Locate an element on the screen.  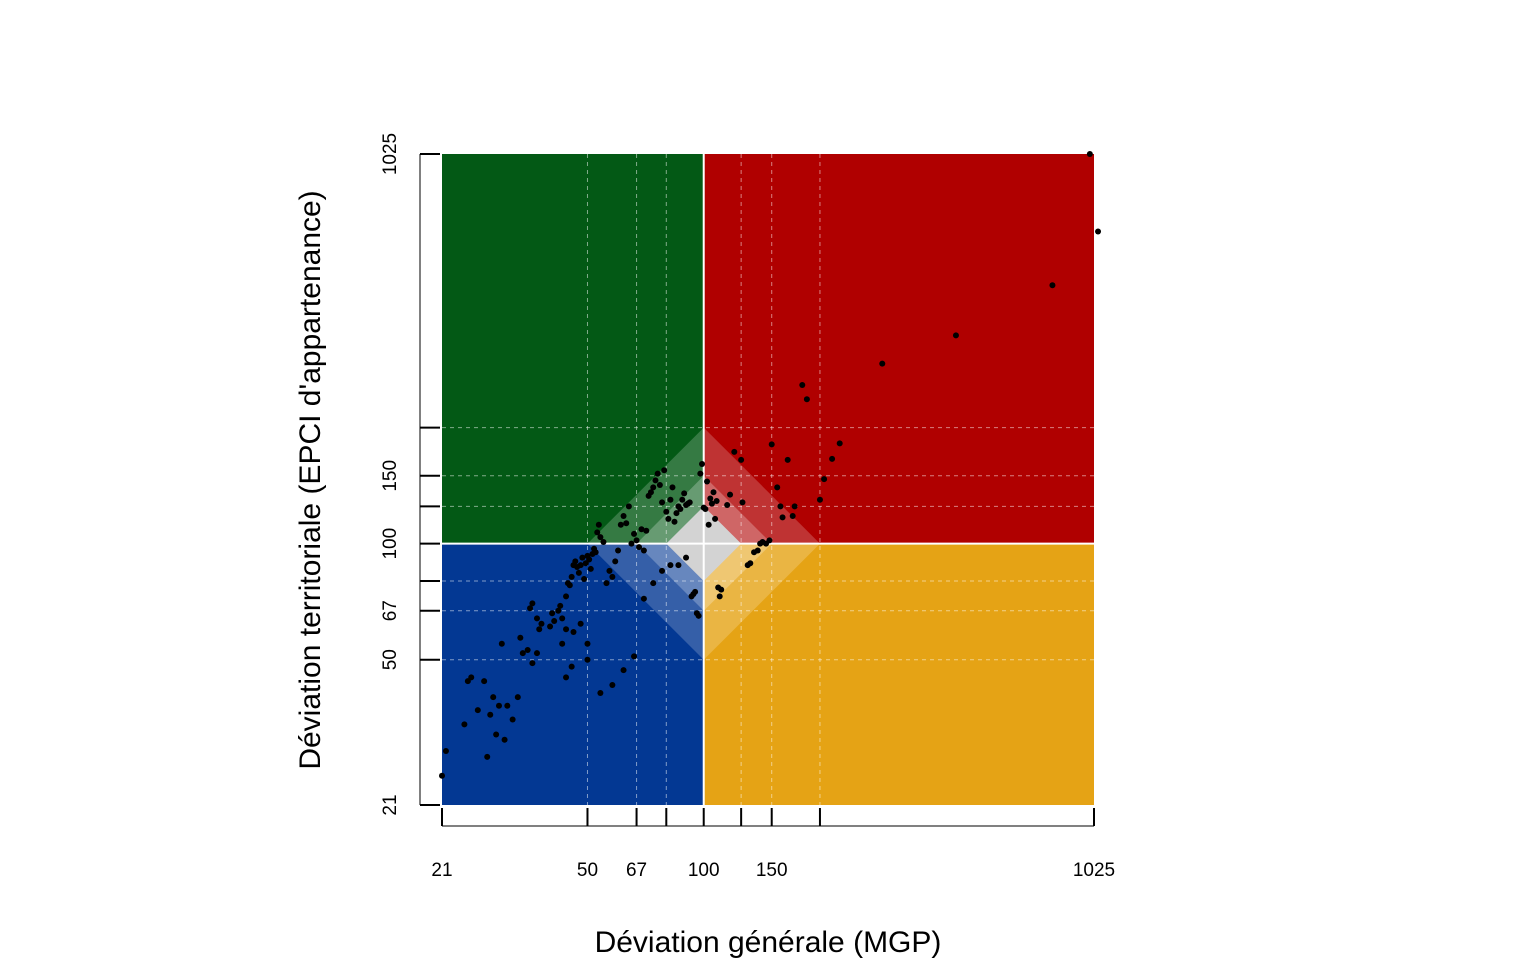
y-tick-label: 150 is located at coordinates (390, 476).